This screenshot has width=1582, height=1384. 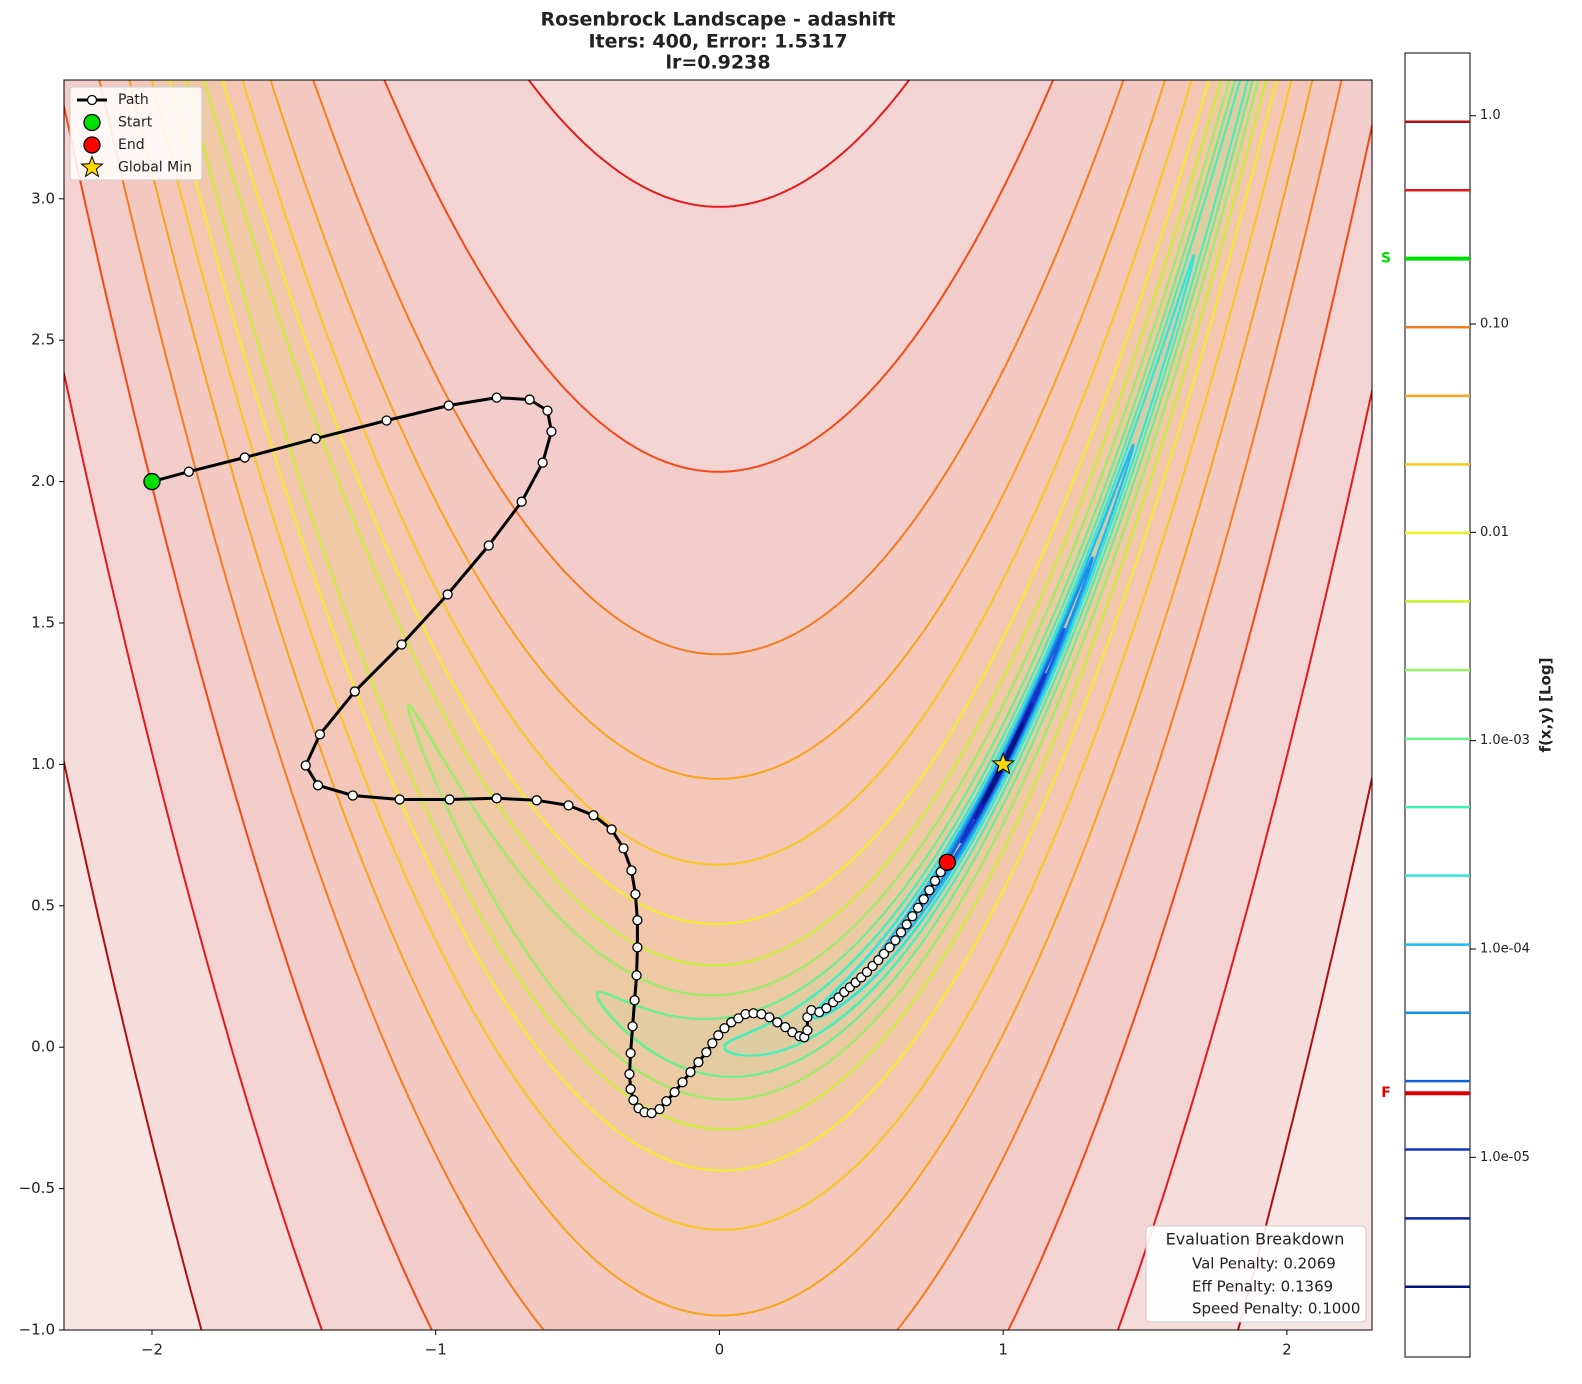 I want to click on colorbar-marker-label: S, so click(x=1386, y=259).